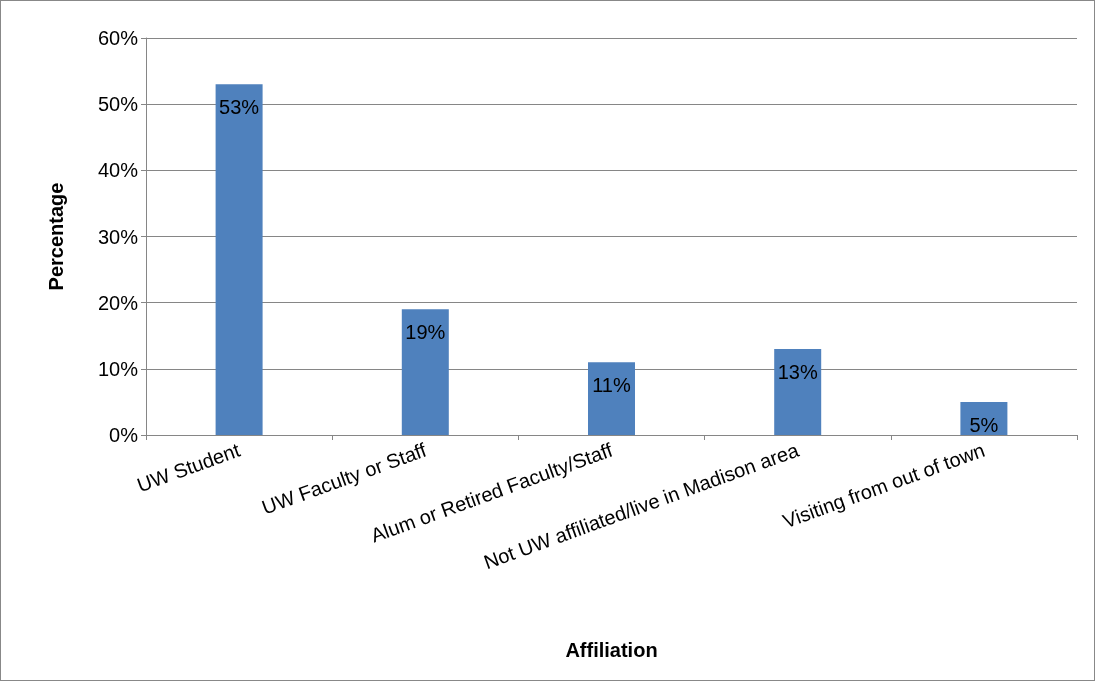  I want to click on y-tick-label: 0%, so click(124, 435).